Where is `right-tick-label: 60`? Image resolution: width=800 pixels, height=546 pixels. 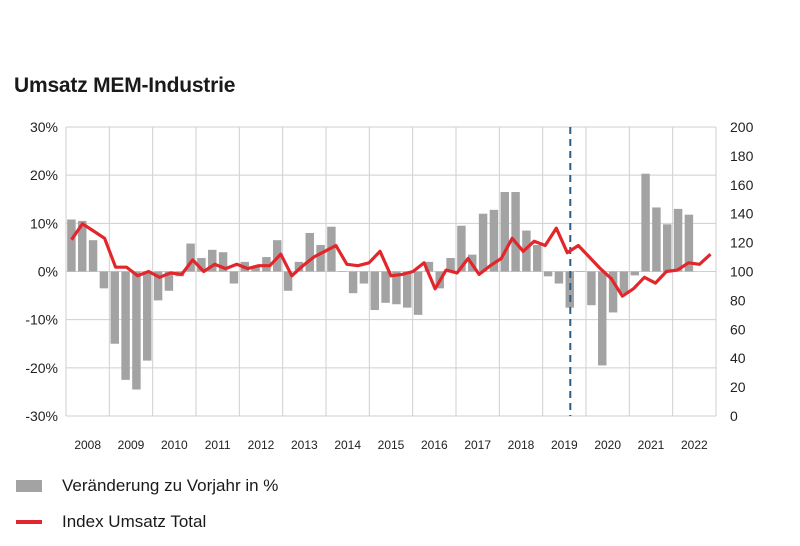 right-tick-label: 60 is located at coordinates (738, 329).